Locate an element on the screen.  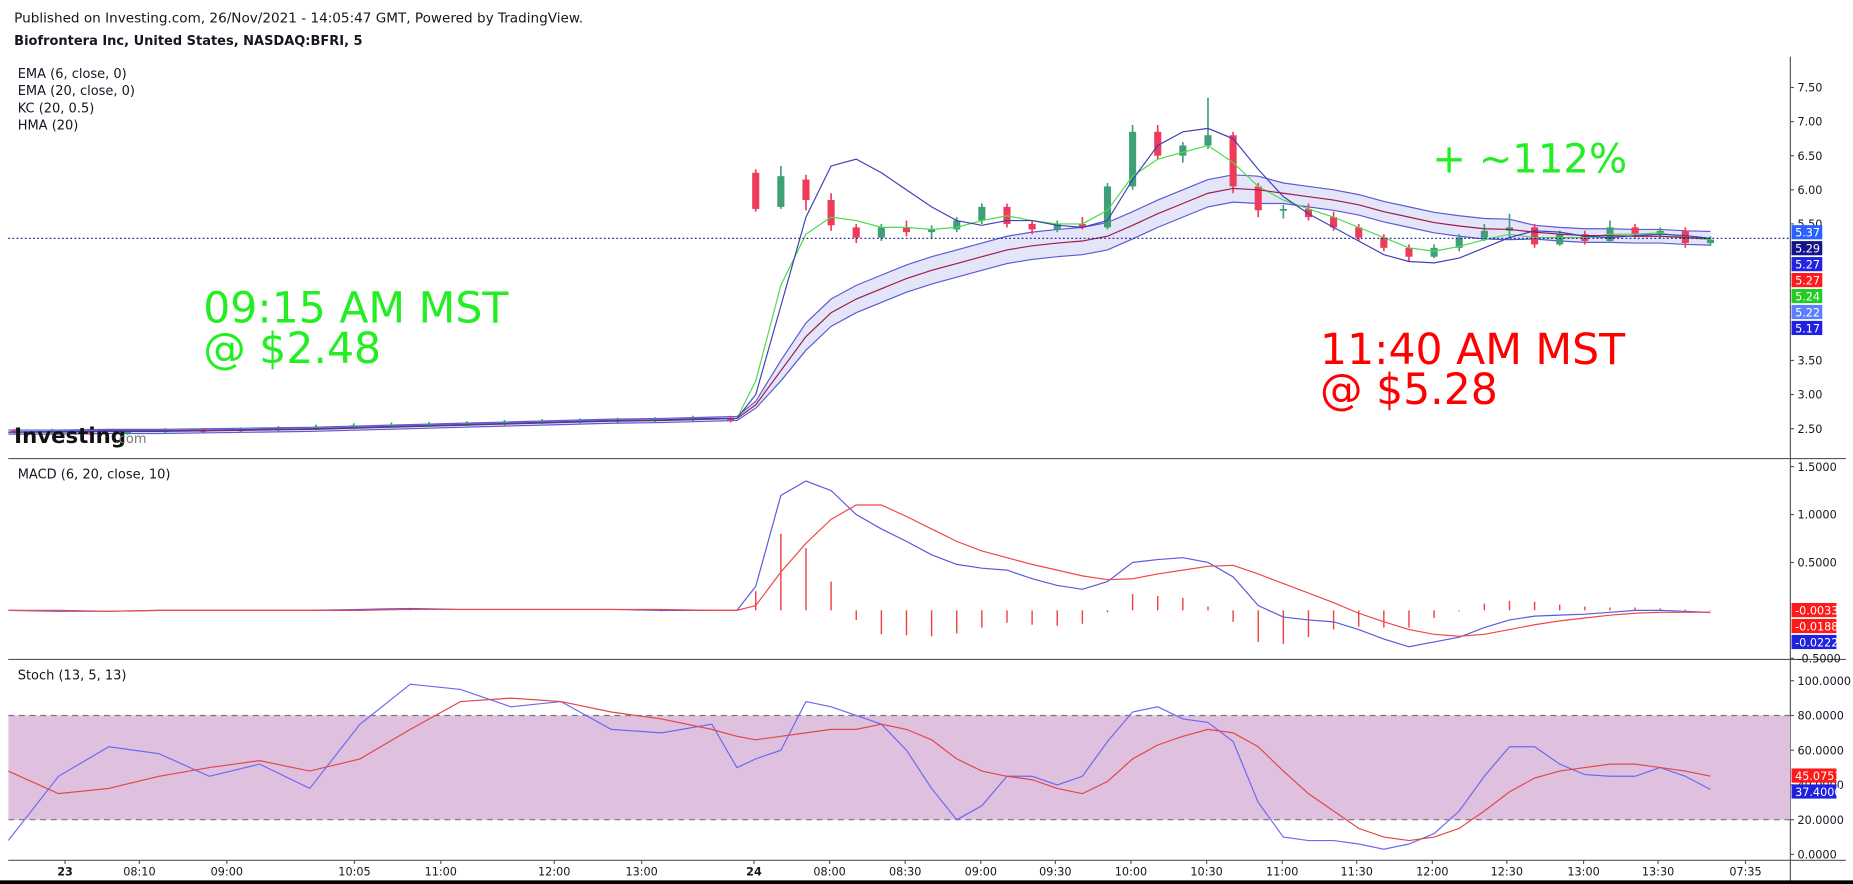
x-tick-label: 11:30 is located at coordinates (1357, 872).